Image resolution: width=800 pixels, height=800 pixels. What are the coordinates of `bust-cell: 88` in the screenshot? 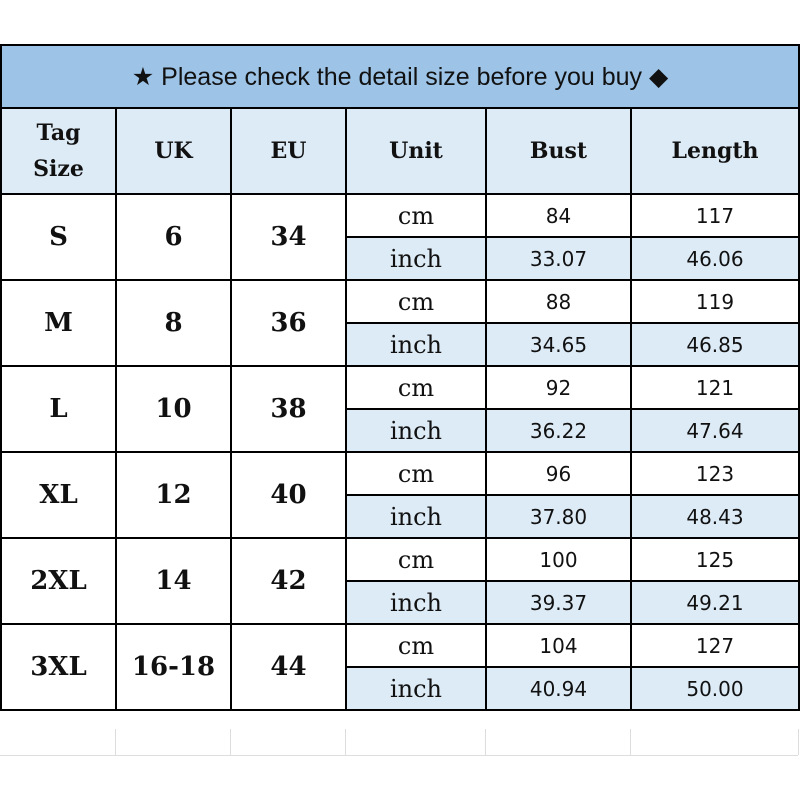 It's located at (558, 301).